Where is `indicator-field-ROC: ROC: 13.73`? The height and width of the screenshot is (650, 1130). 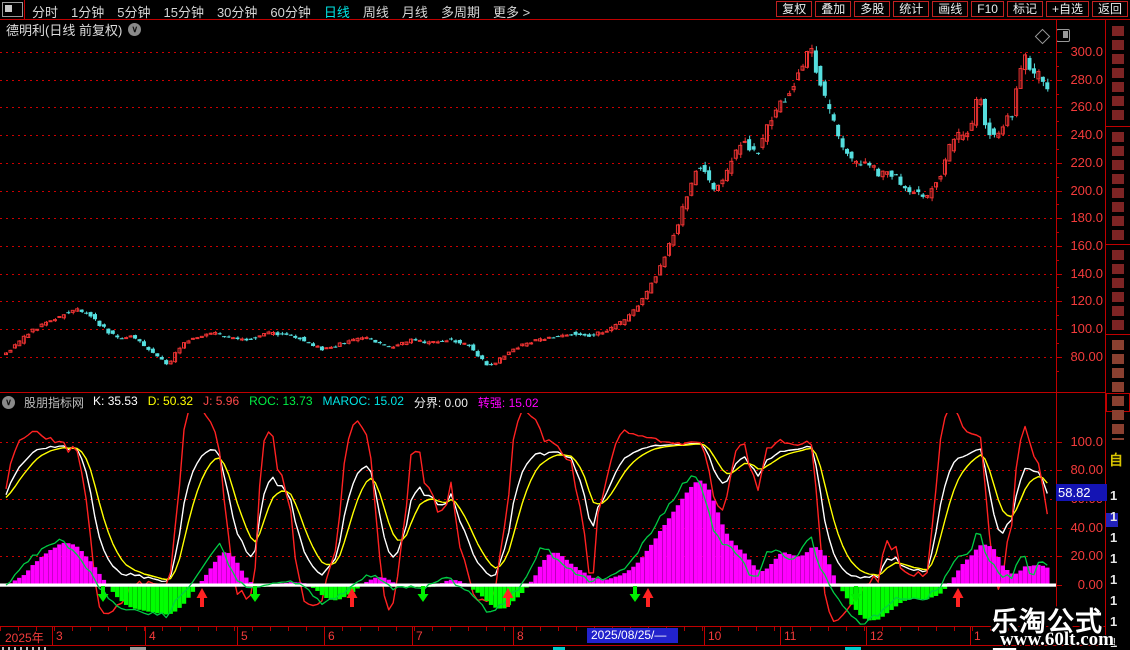
indicator-field-ROC: ROC: 13.73 is located at coordinates (281, 401).